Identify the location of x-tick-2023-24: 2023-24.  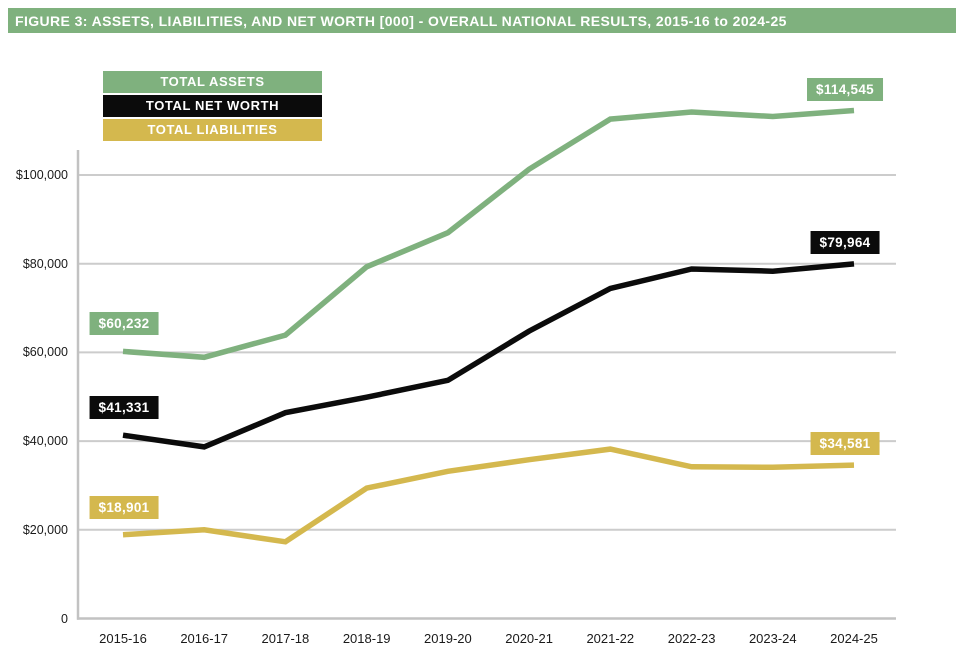
(772, 638).